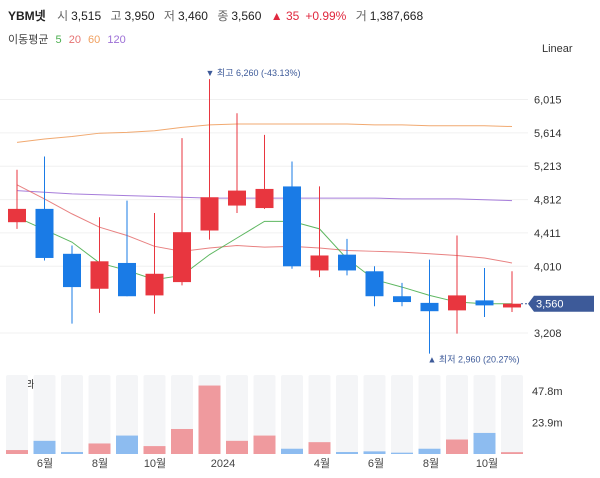  Describe the element at coordinates (246, 16) in the screenshot. I see `close-value: 3,560` at that location.